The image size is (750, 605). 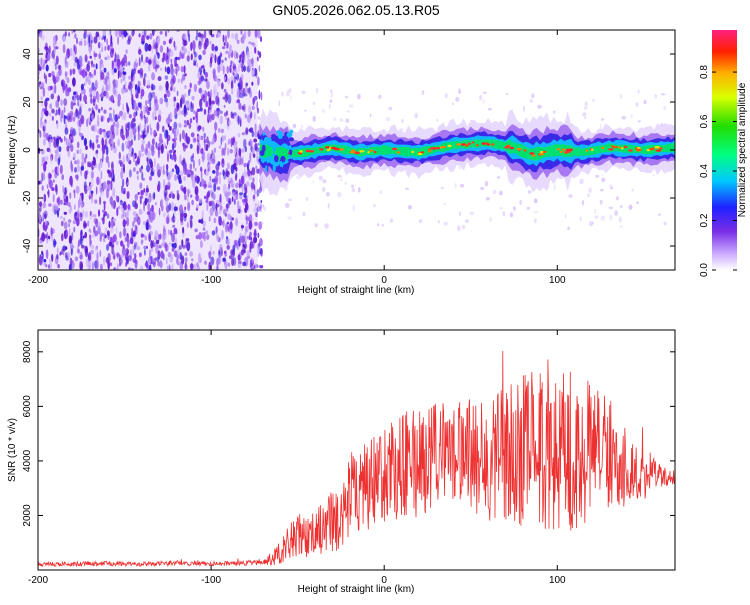 I want to click on y-tick-label: -40, so click(x=27, y=245).